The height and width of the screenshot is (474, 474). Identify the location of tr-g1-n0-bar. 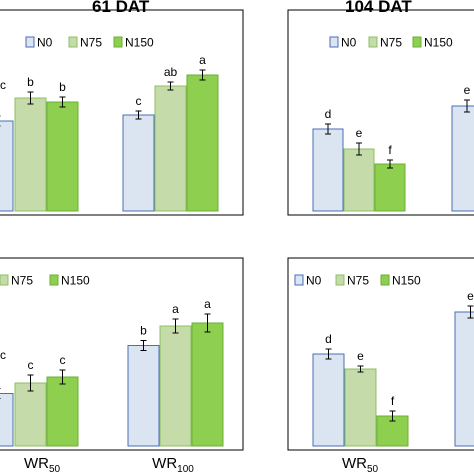
(328, 170).